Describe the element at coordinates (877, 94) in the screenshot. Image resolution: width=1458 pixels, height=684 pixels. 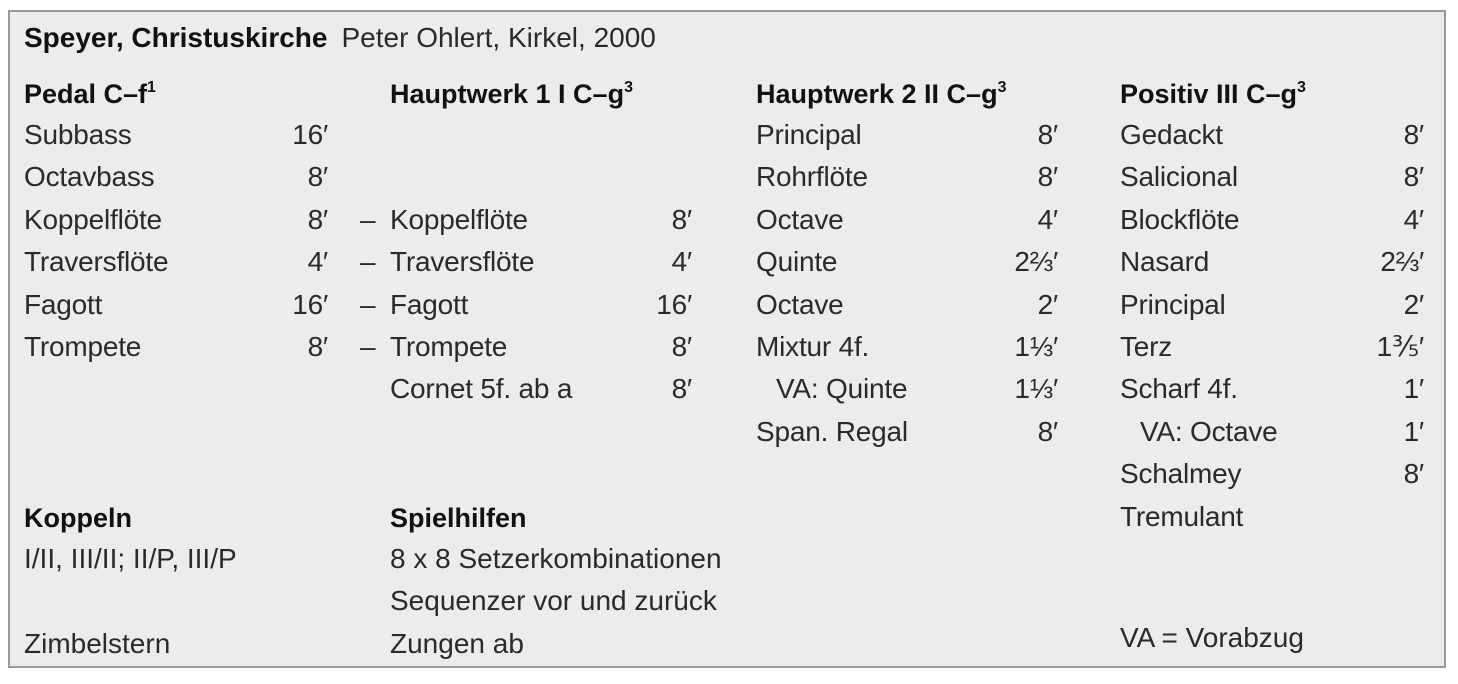
I see `division-name: Hauptwerk 2 II C–g` at that location.